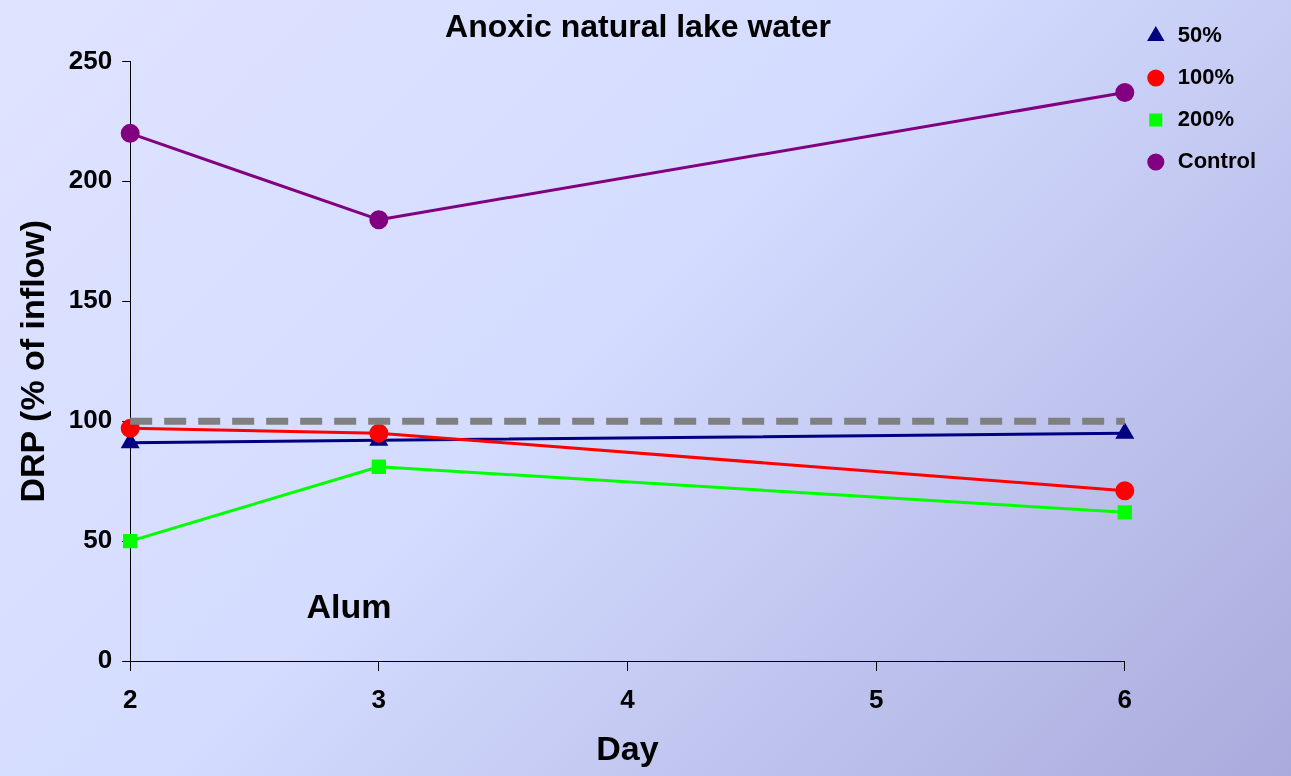 This screenshot has width=1291, height=776. I want to click on x-tick-label: 2, so click(130, 698).